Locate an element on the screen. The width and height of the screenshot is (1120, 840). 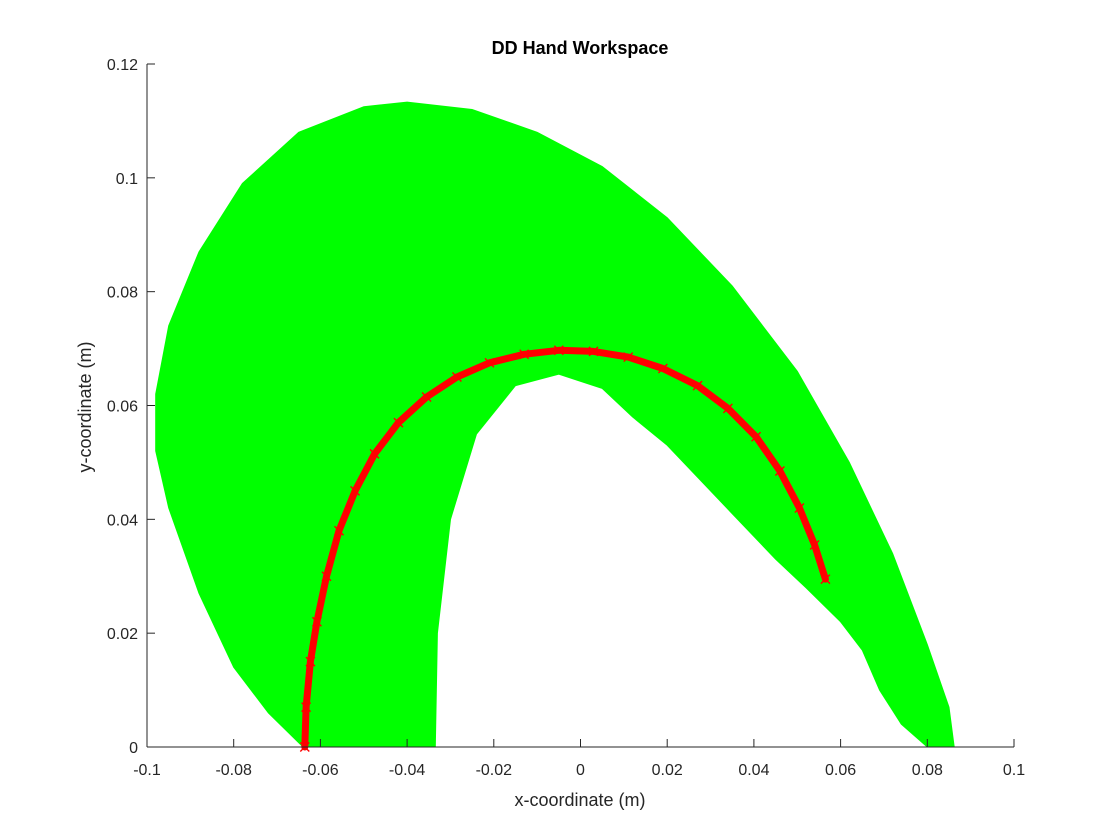
x-tick-label-0: -0.1 is located at coordinates (147, 770).